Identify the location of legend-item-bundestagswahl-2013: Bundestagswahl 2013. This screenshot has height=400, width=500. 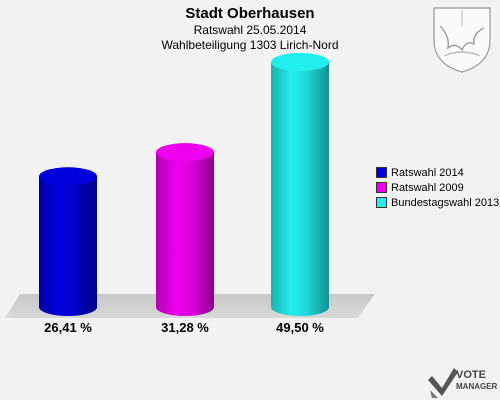
(437, 202).